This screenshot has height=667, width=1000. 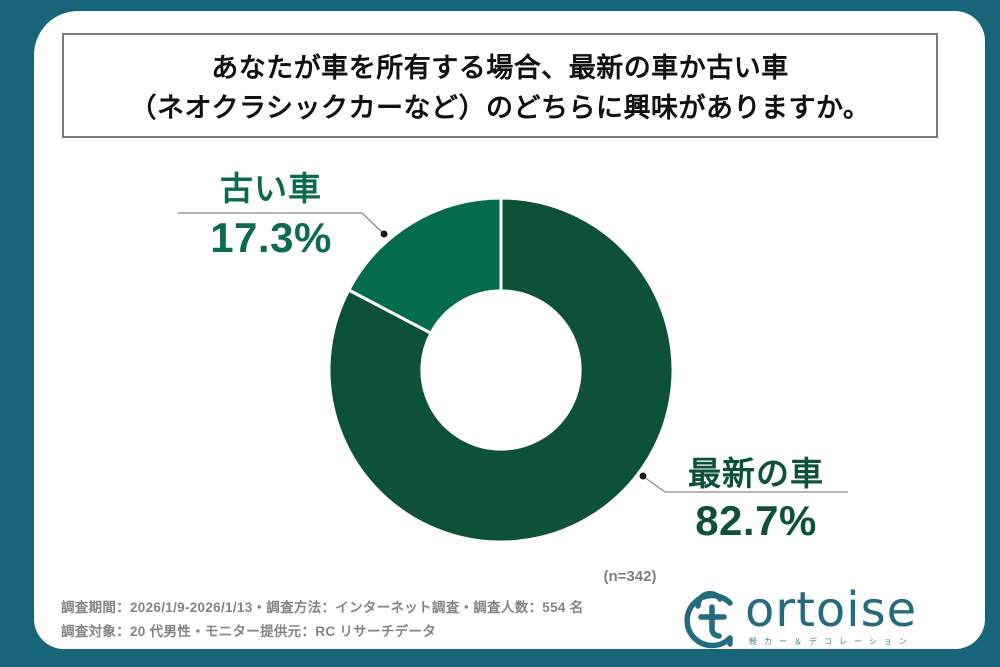 What do you see at coordinates (831, 641) in the screenshot?
I see `logo-tagline: 軽カー＆デコレーション` at bounding box center [831, 641].